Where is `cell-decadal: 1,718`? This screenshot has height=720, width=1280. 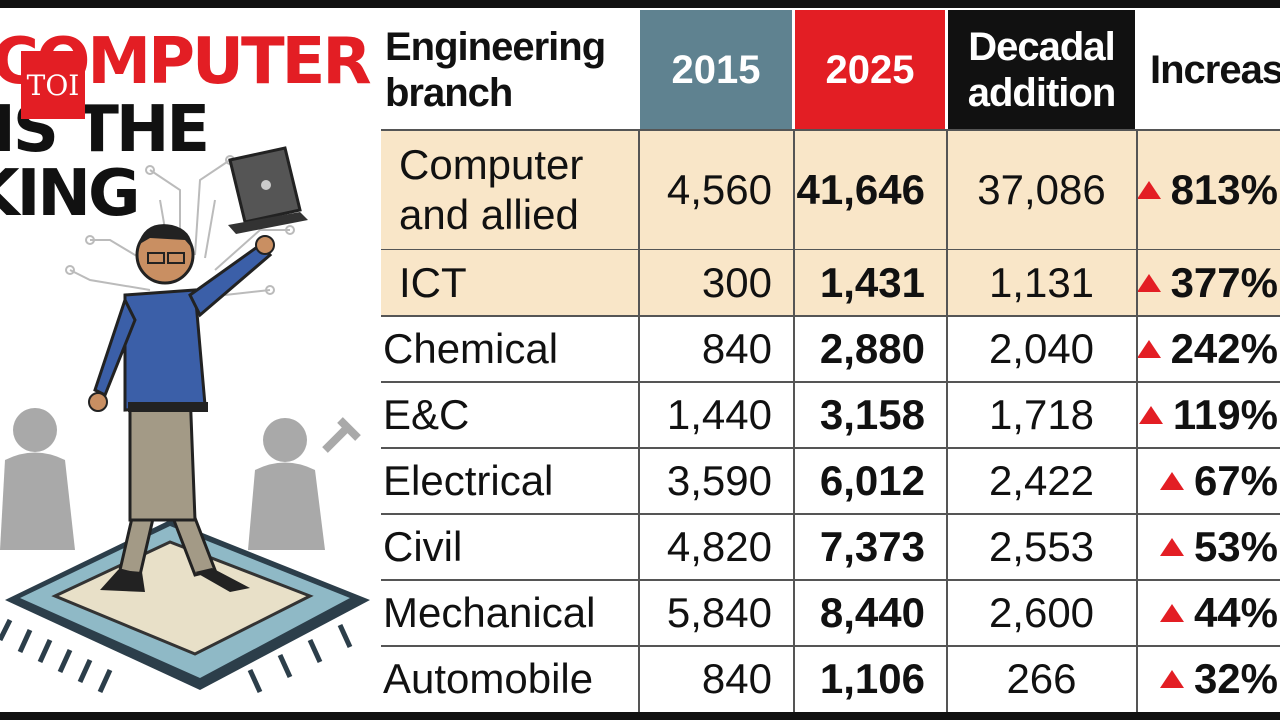 cell-decadal: 1,718 is located at coordinates (1041, 414).